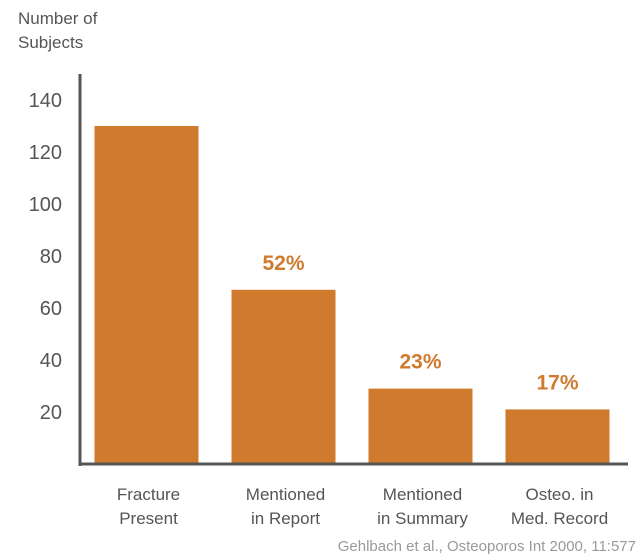  Describe the element at coordinates (45, 101) in the screenshot. I see `y-tick-label: 140` at that location.